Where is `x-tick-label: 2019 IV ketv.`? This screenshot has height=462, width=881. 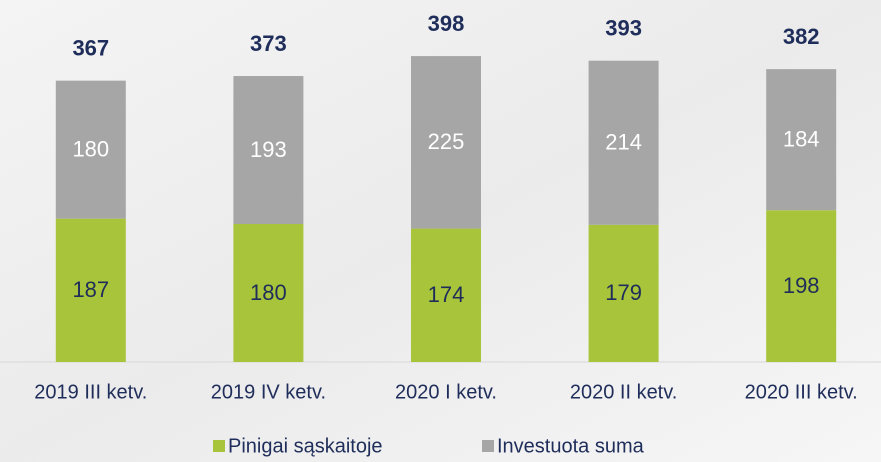 x-tick-label: 2019 IV ketv. is located at coordinates (268, 392).